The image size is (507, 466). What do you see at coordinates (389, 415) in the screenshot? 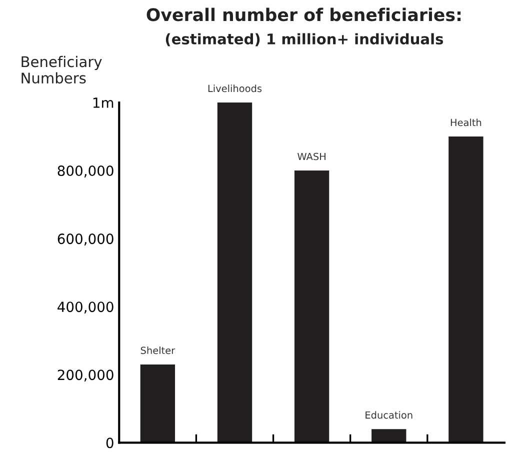
I see `x-tick-label: Education` at bounding box center [389, 415].